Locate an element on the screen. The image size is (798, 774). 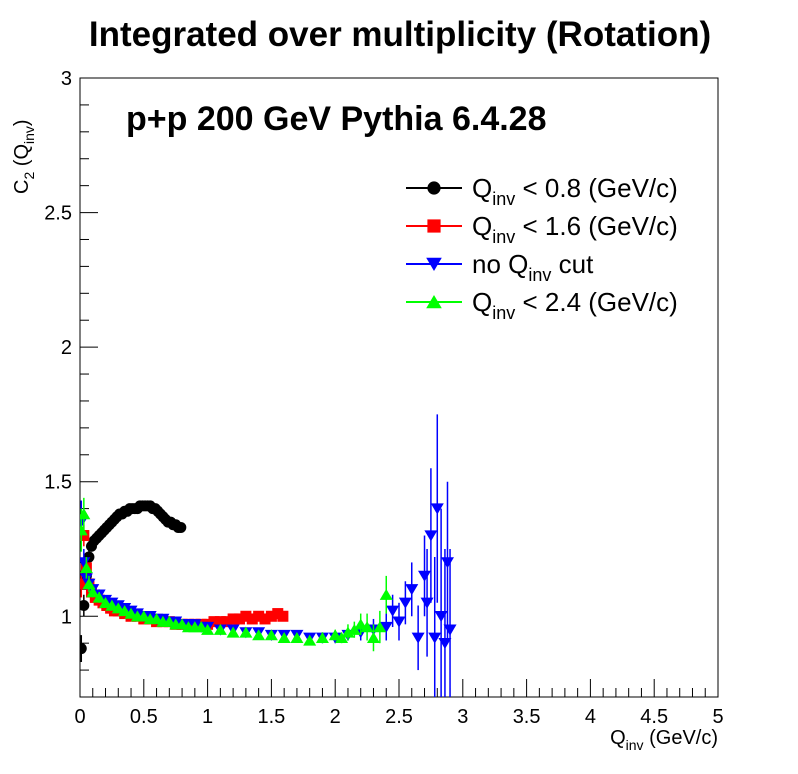
x-tick-label: 1.5 is located at coordinates (271, 717).